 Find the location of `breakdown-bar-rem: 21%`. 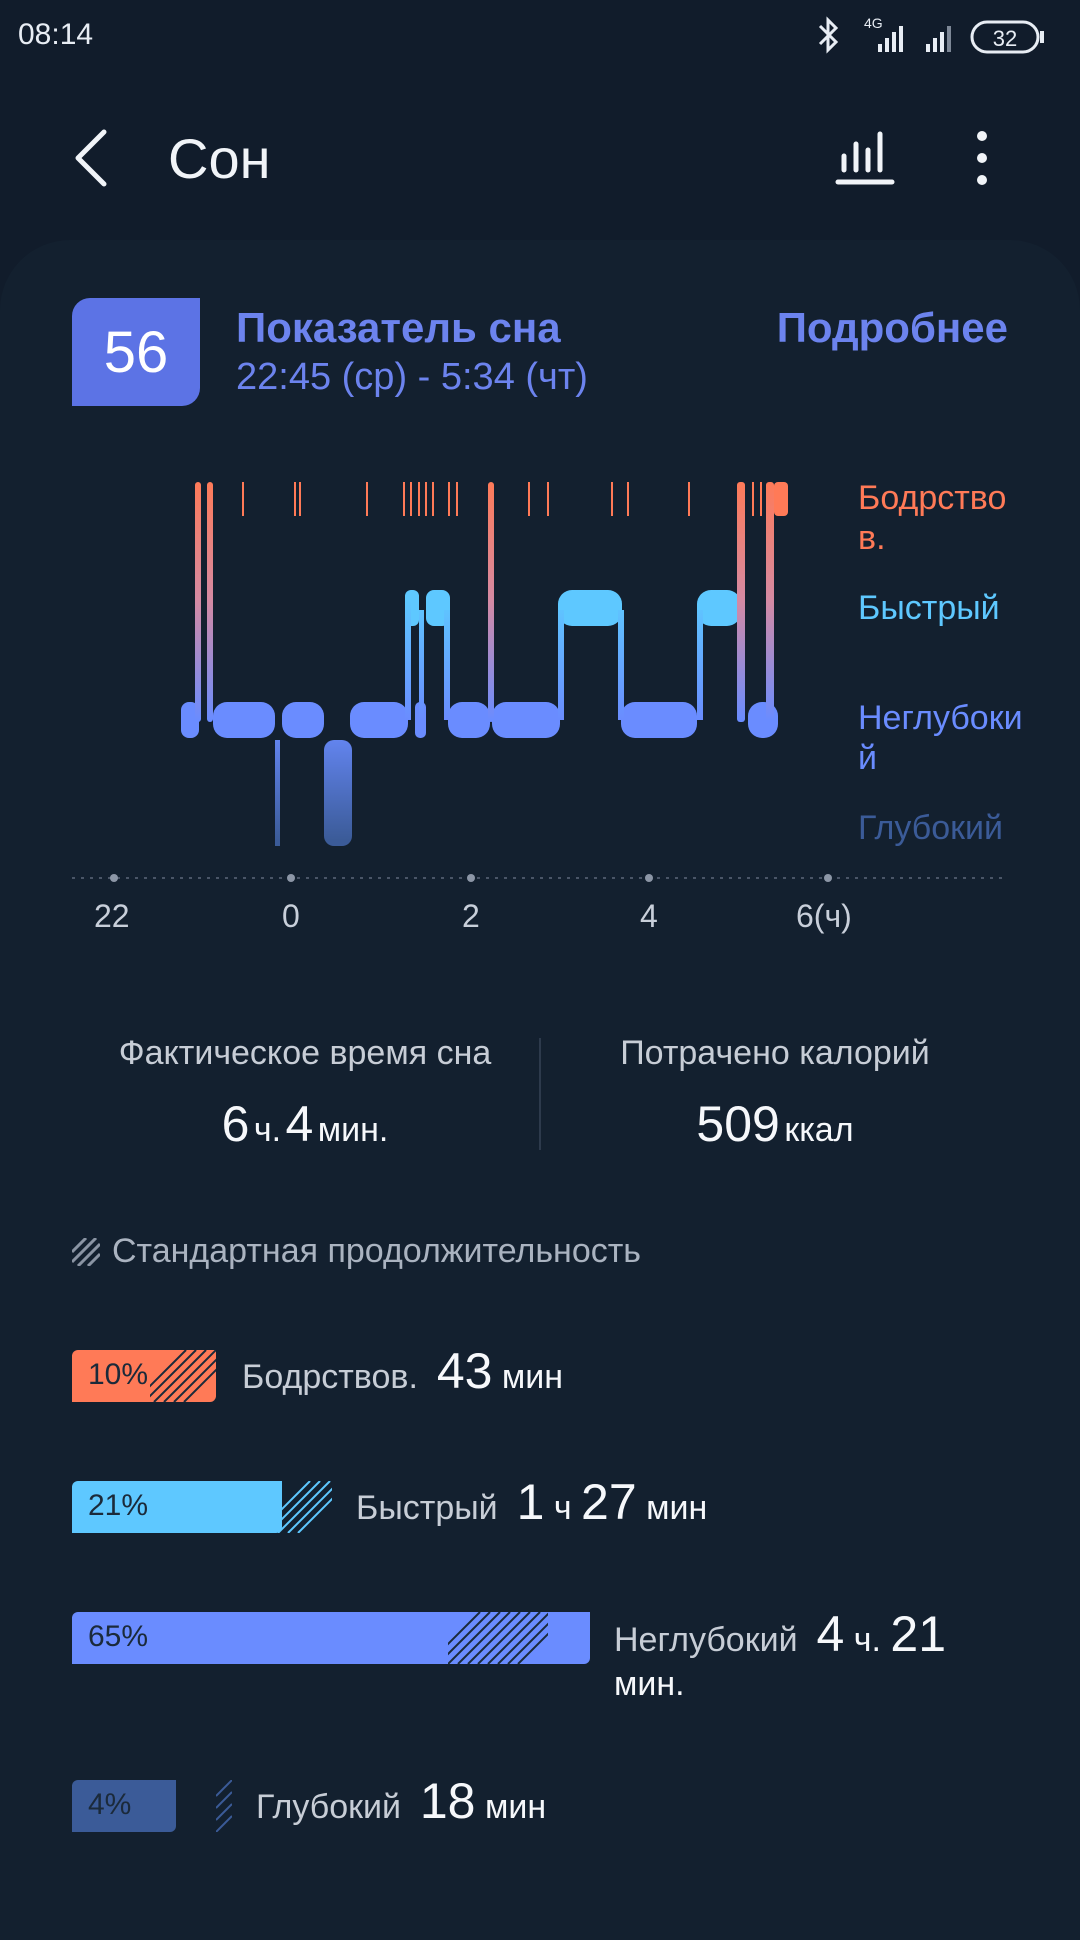

breakdown-bar-rem: 21% is located at coordinates (177, 1507).